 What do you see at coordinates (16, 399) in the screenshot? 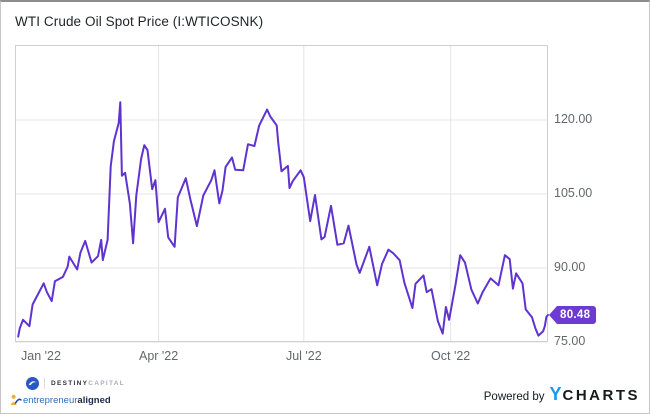
I see `entrepreneur-aligned-icon` at bounding box center [16, 399].